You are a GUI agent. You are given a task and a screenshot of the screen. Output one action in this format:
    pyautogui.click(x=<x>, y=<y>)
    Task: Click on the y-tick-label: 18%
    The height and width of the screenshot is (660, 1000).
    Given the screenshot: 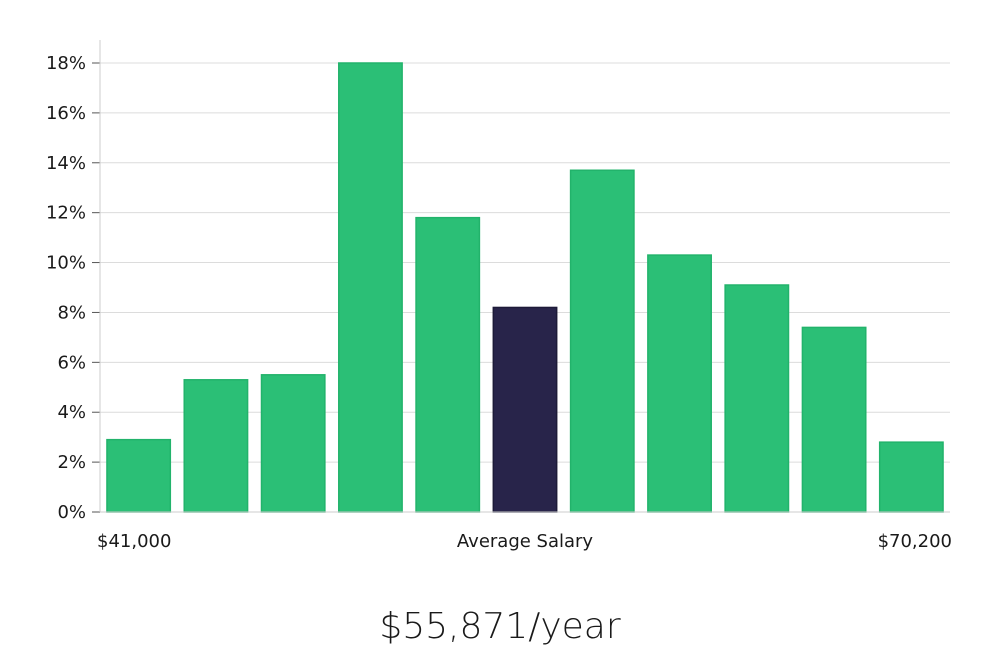 What is the action you would take?
    pyautogui.click(x=66, y=63)
    